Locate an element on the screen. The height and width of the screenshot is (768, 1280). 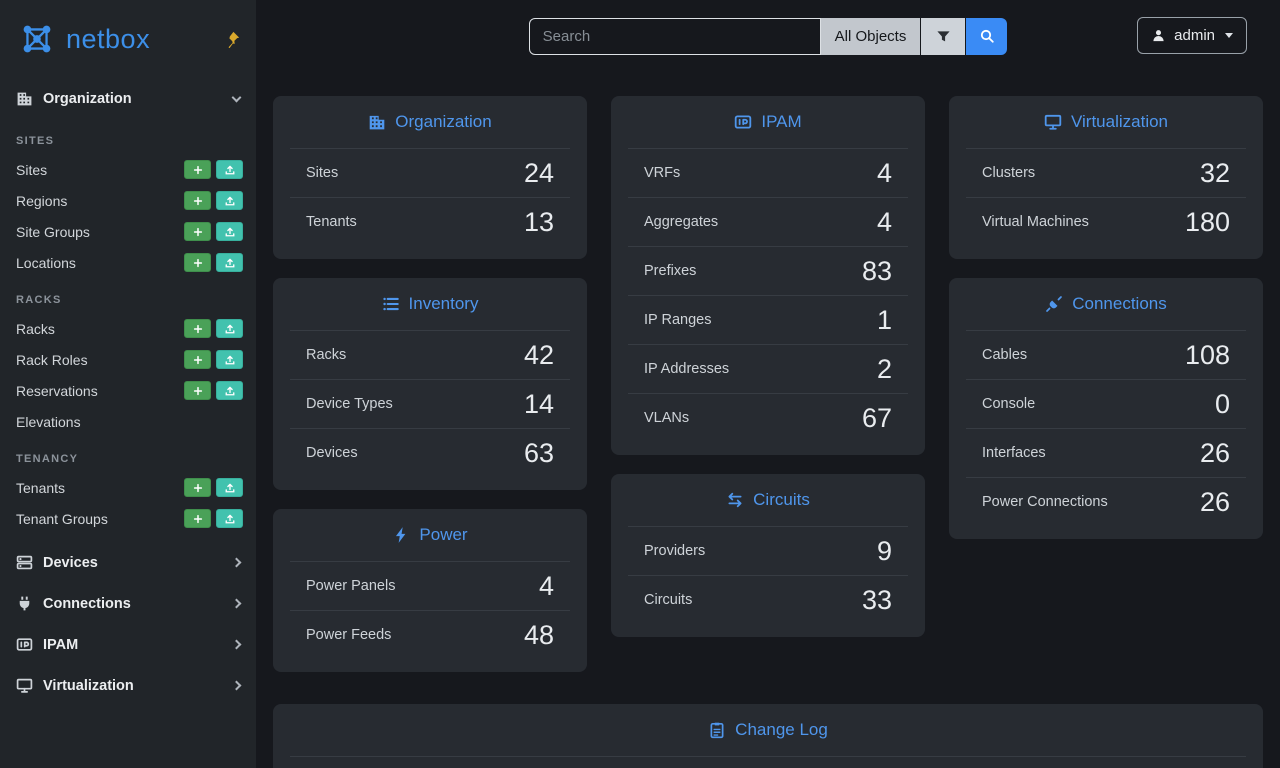
stat-value-link: 13 is located at coordinates (538, 221).